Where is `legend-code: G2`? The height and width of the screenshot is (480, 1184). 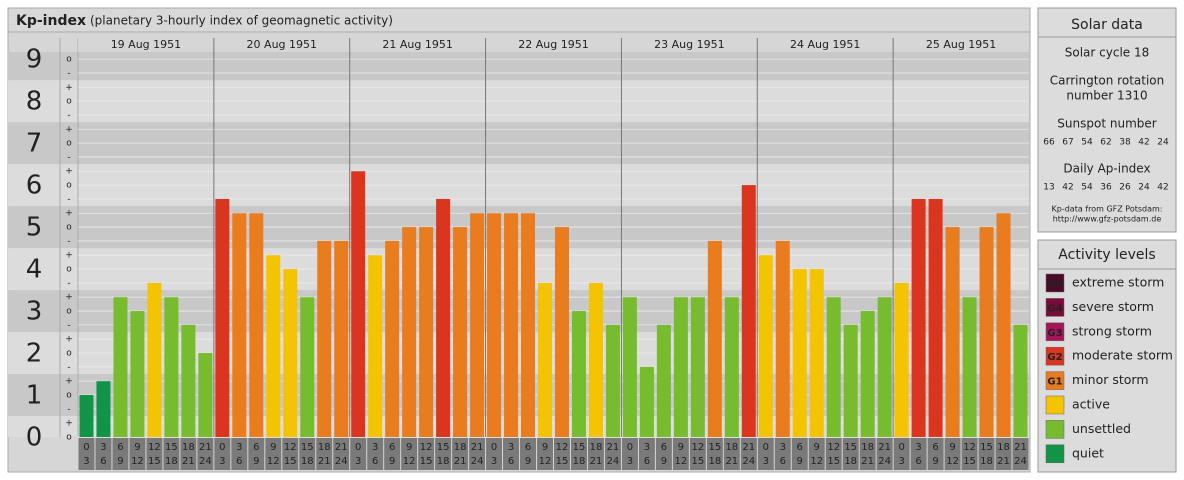 legend-code: G2 is located at coordinates (1054, 357).